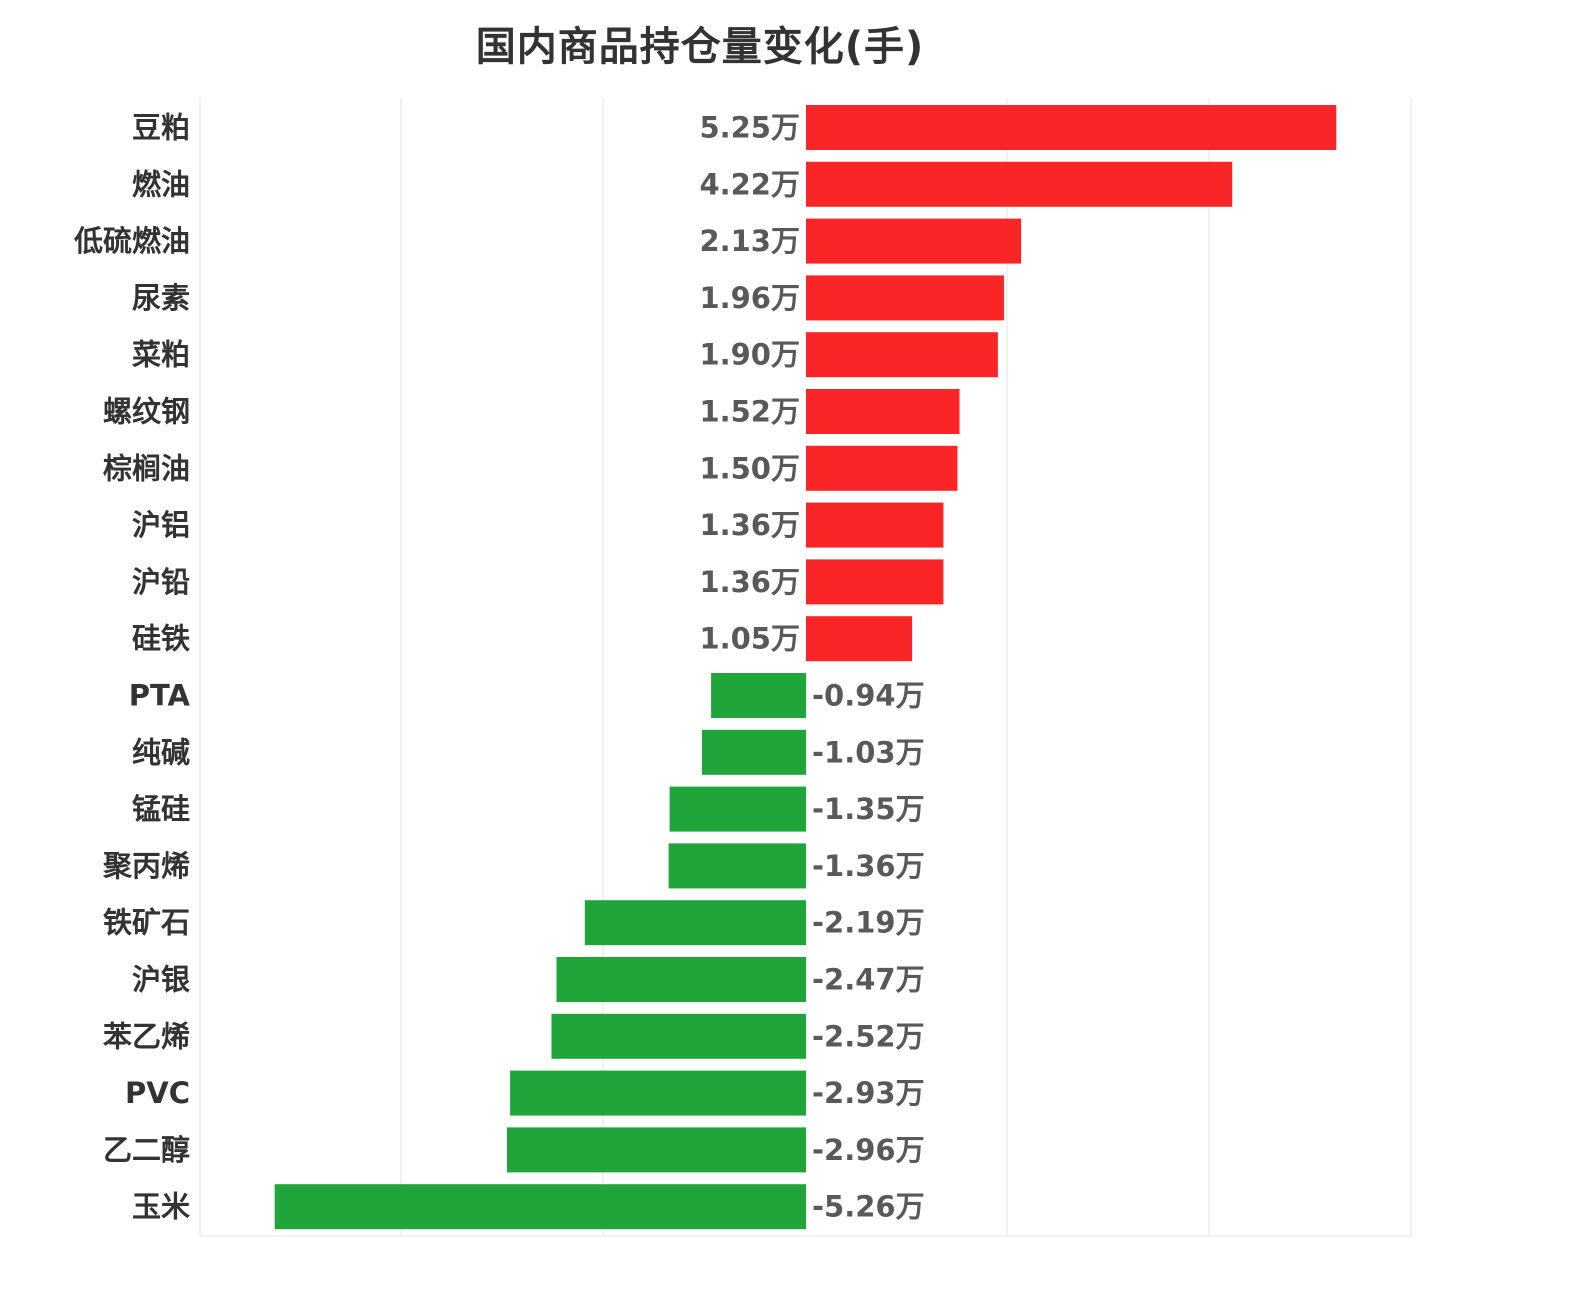 Image resolution: width=1573 pixels, height=1300 pixels. What do you see at coordinates (161, 184) in the screenshot?
I see `category-label: 燃油` at bounding box center [161, 184].